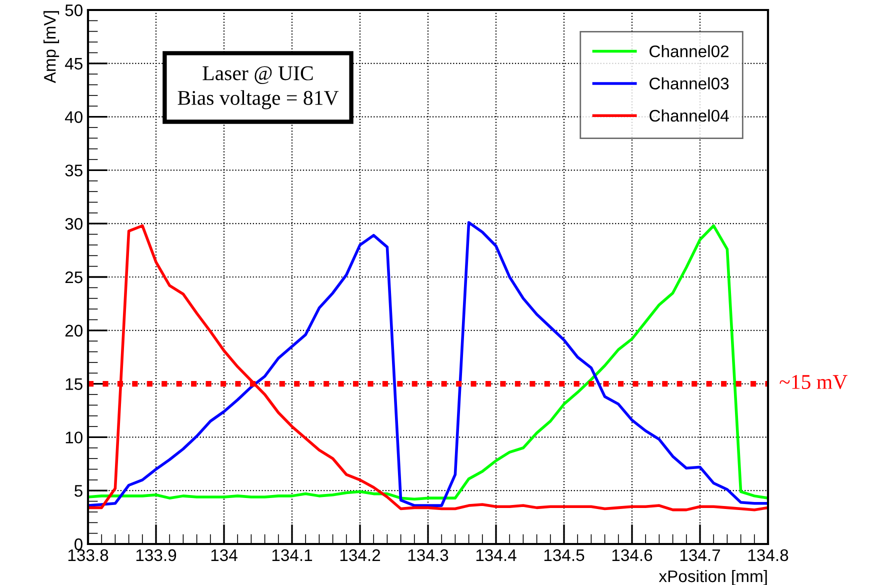 This screenshot has width=894, height=585. What do you see at coordinates (73, 330) in the screenshot?
I see `y-tick-label: 20` at bounding box center [73, 330].